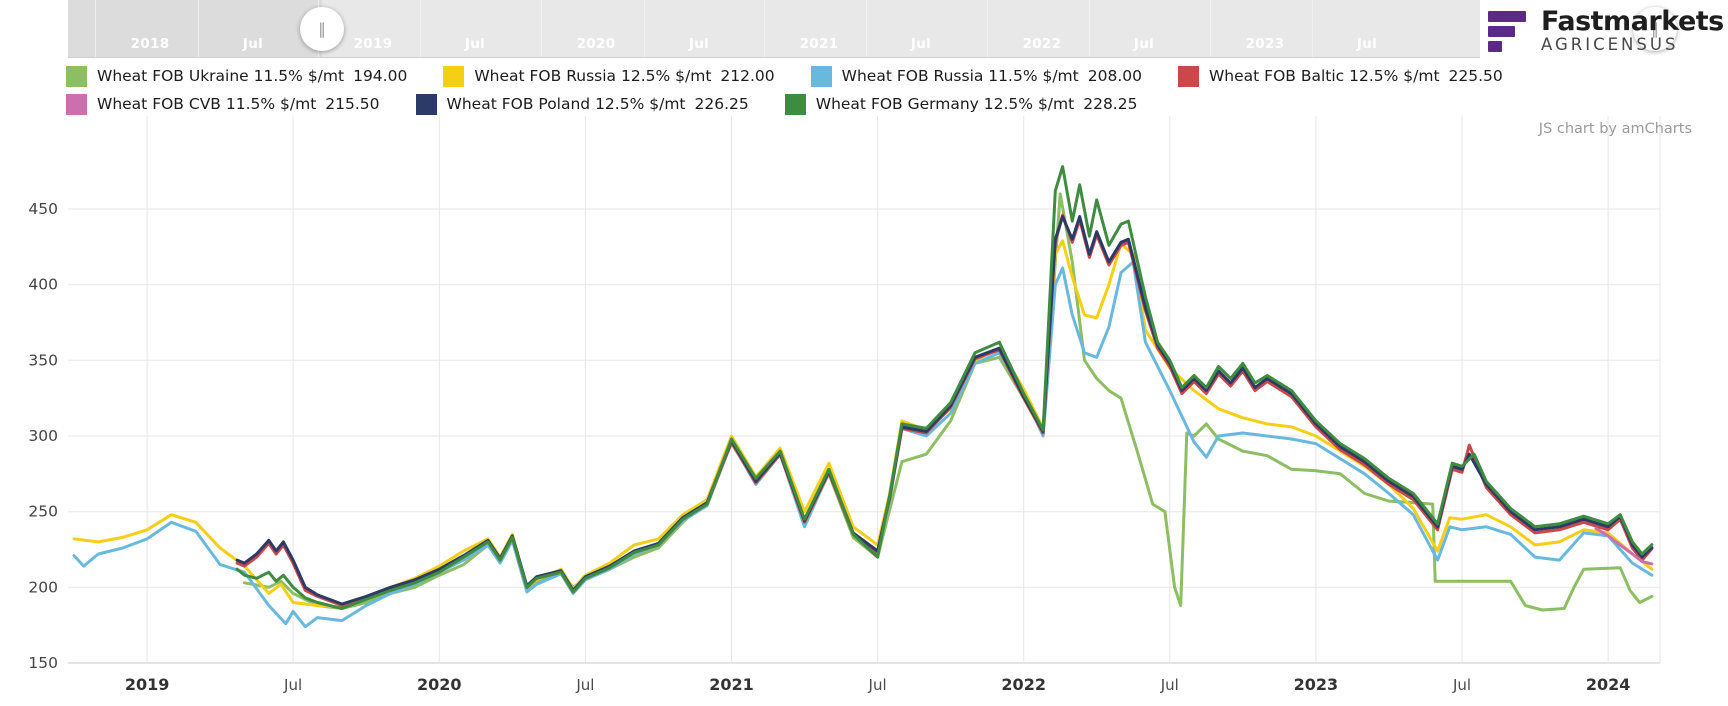 The height and width of the screenshot is (706, 1728). I want to click on legend-item-cvb: Wheat FOB CVB 11.5% $/mt 215.50, so click(223, 104).